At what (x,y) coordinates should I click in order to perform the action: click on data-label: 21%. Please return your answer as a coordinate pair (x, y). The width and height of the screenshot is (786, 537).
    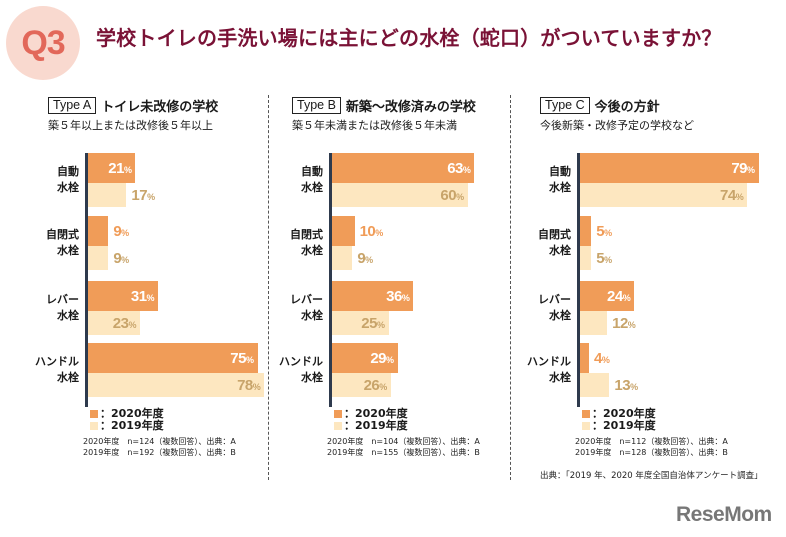
    Looking at the image, I should click on (120, 168).